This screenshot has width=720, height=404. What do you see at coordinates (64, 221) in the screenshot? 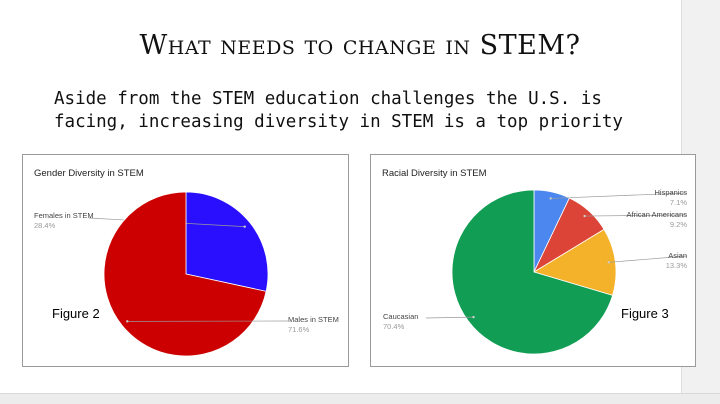
I see `label-females: Females in STEM 28.4%` at bounding box center [64, 221].